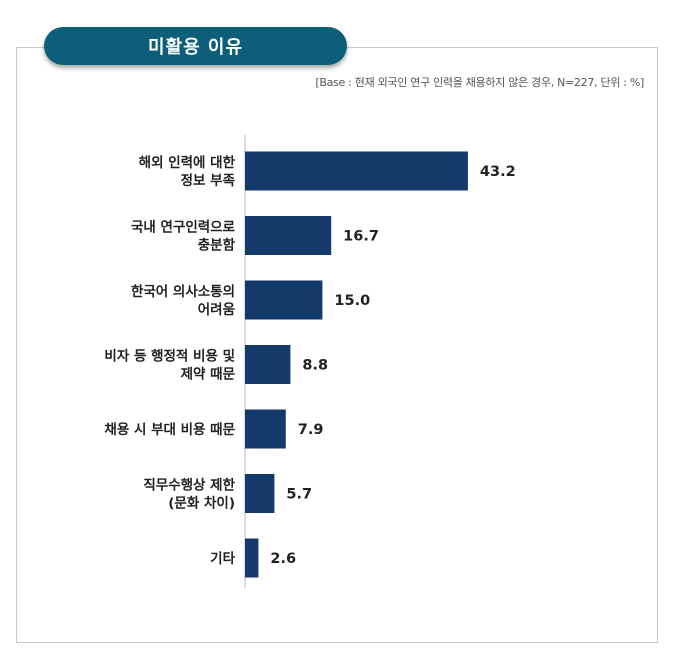 The height and width of the screenshot is (662, 694). Describe the element at coordinates (169, 430) in the screenshot. I see `category-label-4-0: 채용 시 부대 비용 때문` at that location.